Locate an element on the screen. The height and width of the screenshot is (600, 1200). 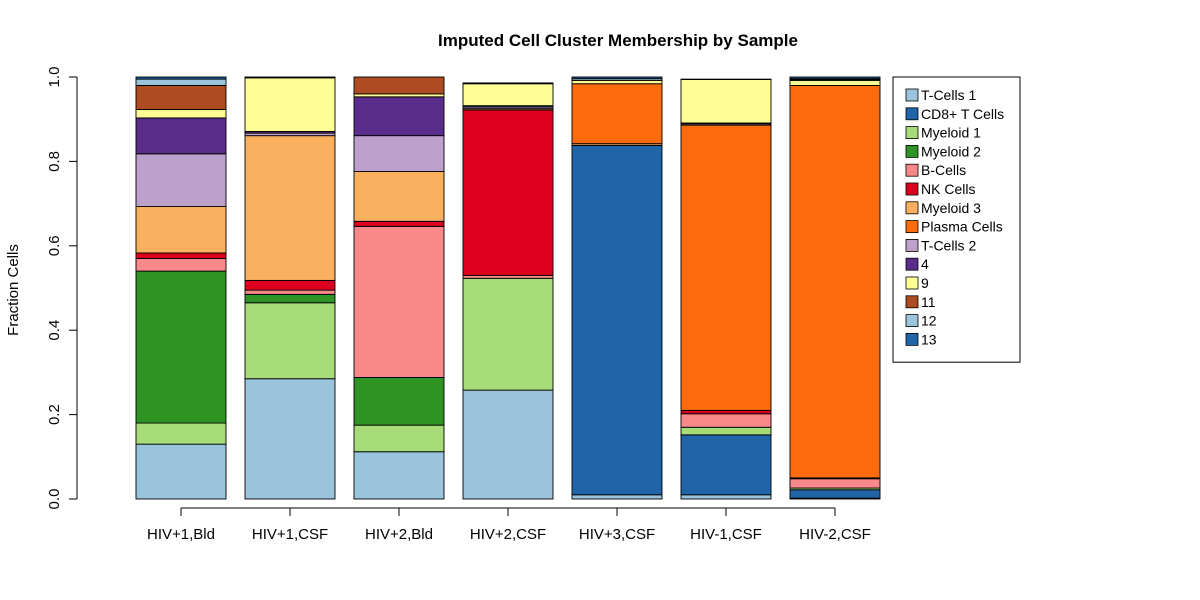
legend-label: CD8+ T Cells is located at coordinates (962, 114).